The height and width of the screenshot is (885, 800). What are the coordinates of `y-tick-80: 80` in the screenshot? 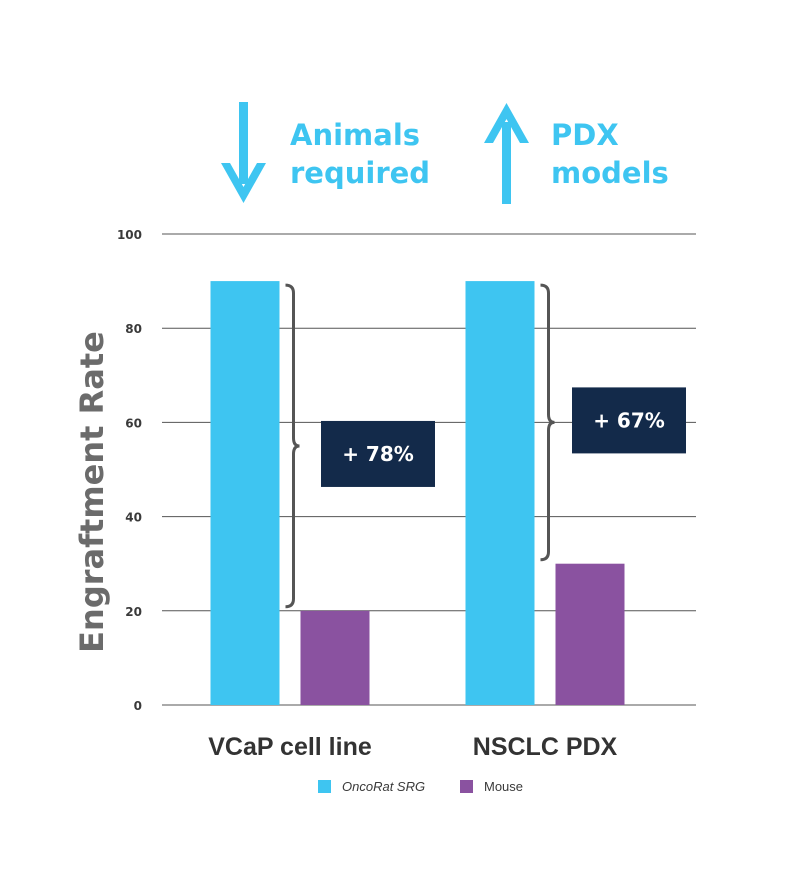 It's located at (133, 329).